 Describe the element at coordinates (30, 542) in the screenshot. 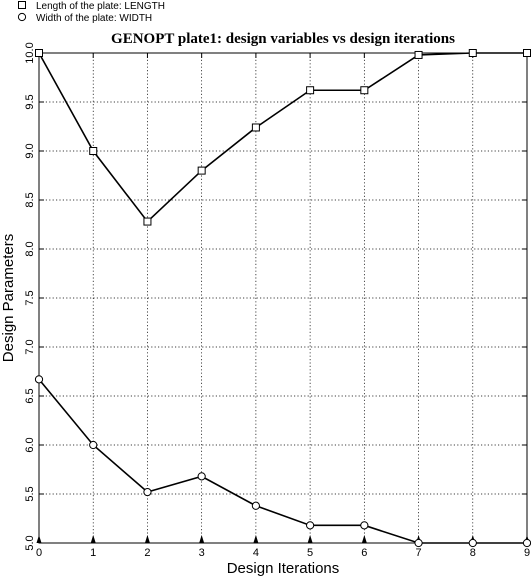

I see `y-tick-label: 5.0` at that location.